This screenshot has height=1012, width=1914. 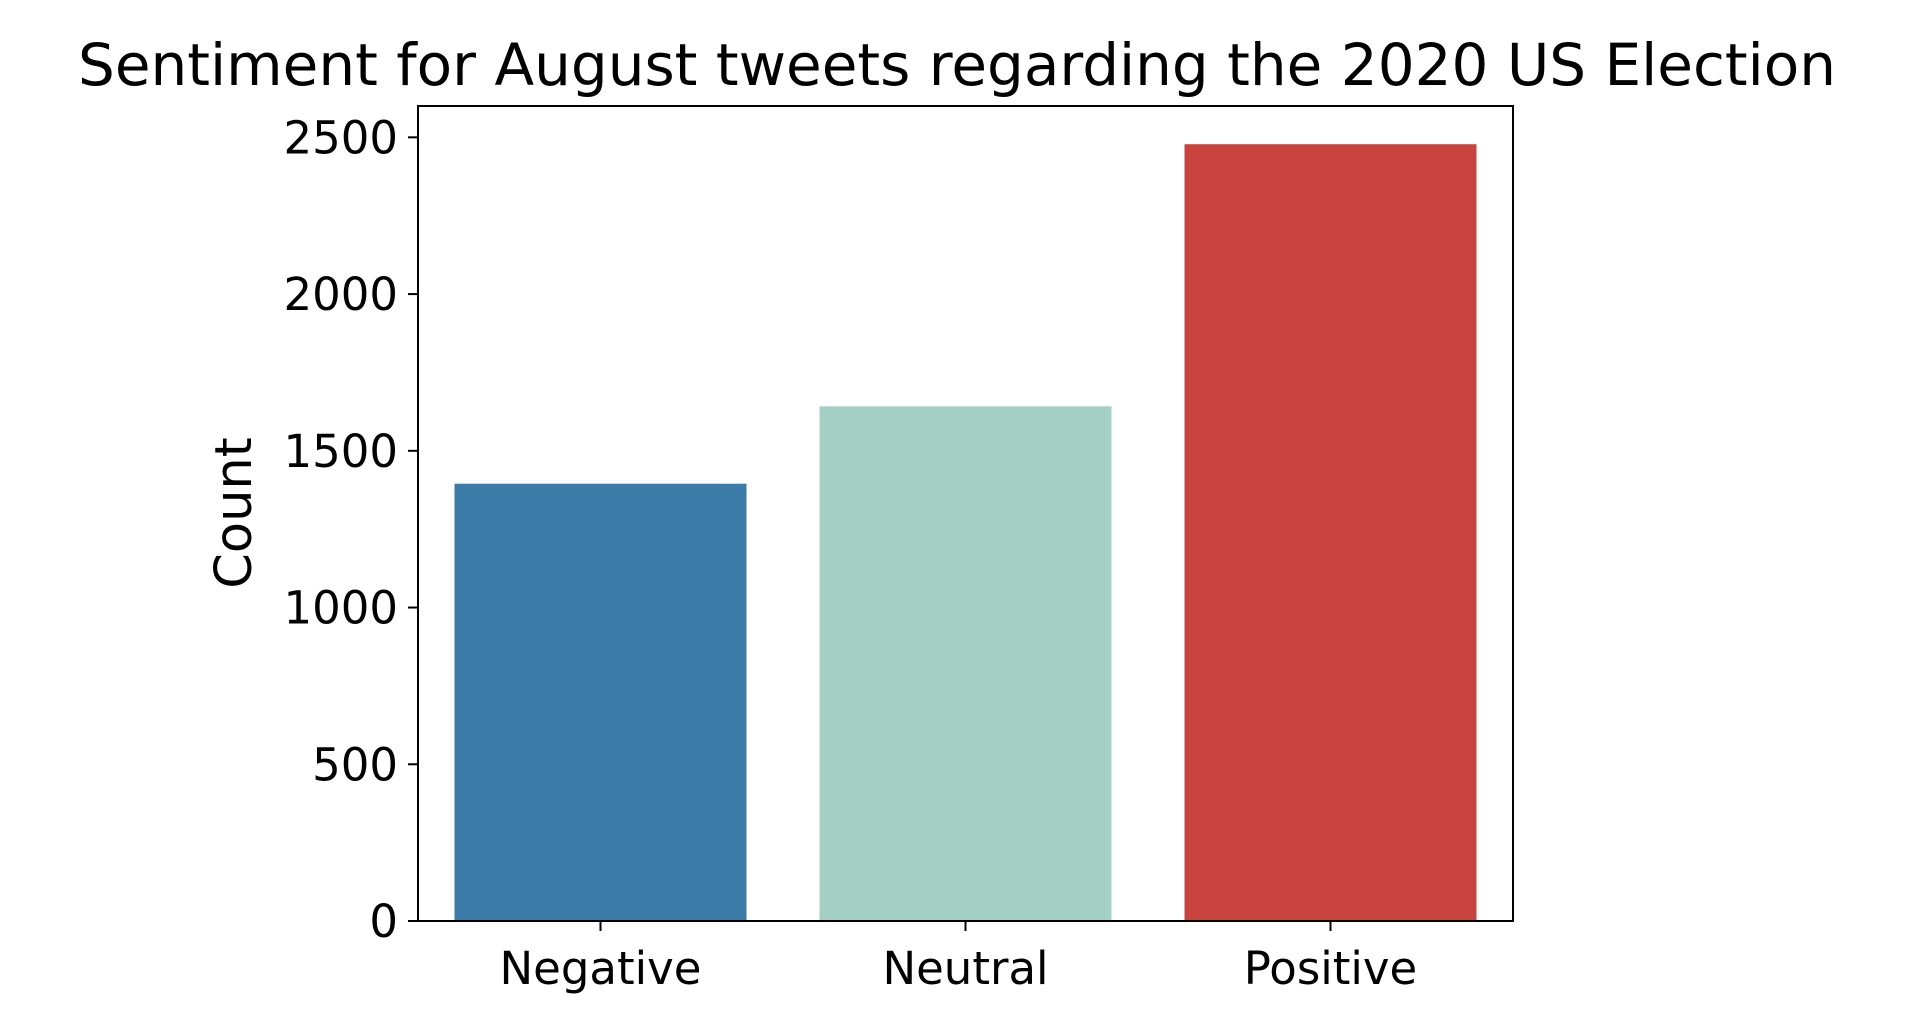 I want to click on x-tick-label-neutral: Neutral, so click(x=965, y=968).